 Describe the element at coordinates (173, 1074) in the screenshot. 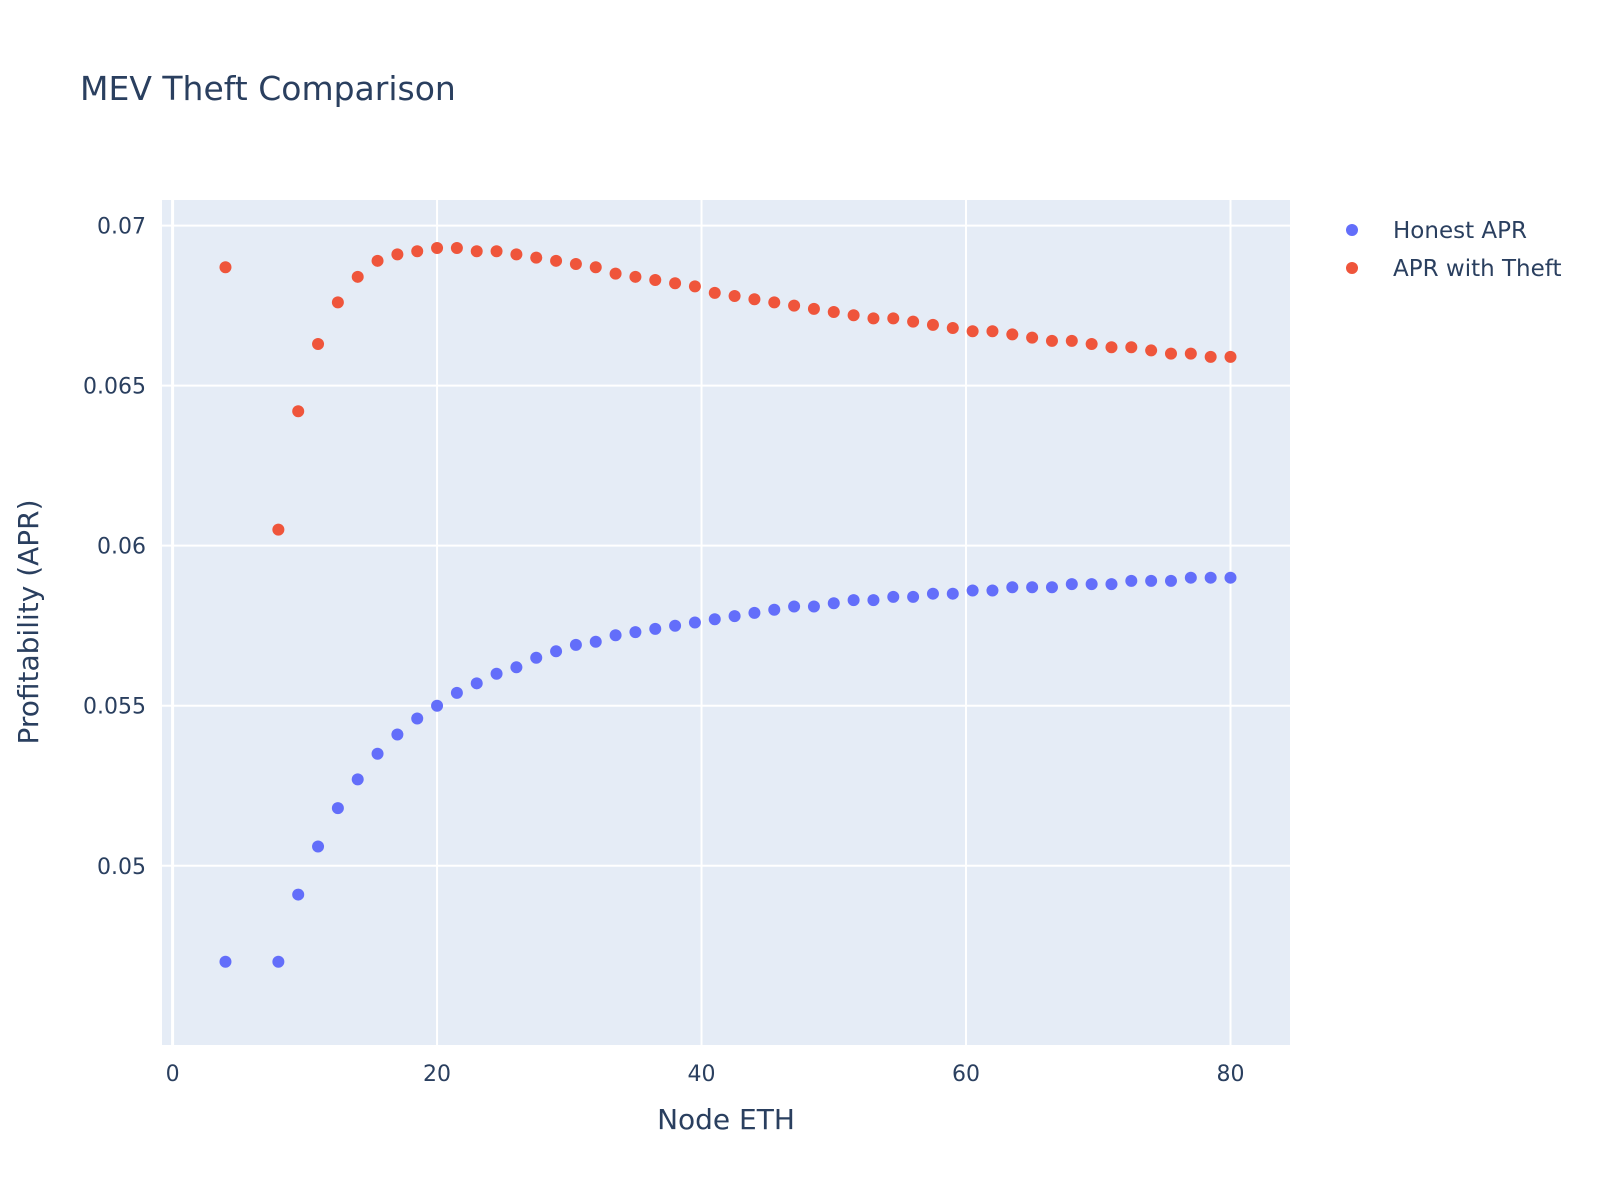

I see `x-tick-label: 0` at that location.